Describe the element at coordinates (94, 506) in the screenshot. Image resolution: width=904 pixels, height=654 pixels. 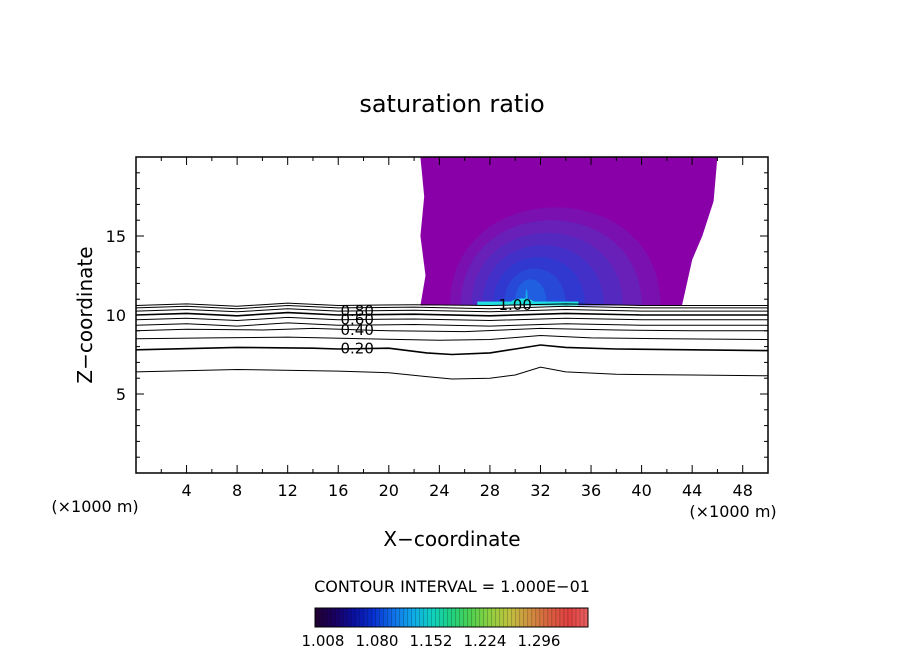
I see `x-units-left: (×1000 m)` at that location.